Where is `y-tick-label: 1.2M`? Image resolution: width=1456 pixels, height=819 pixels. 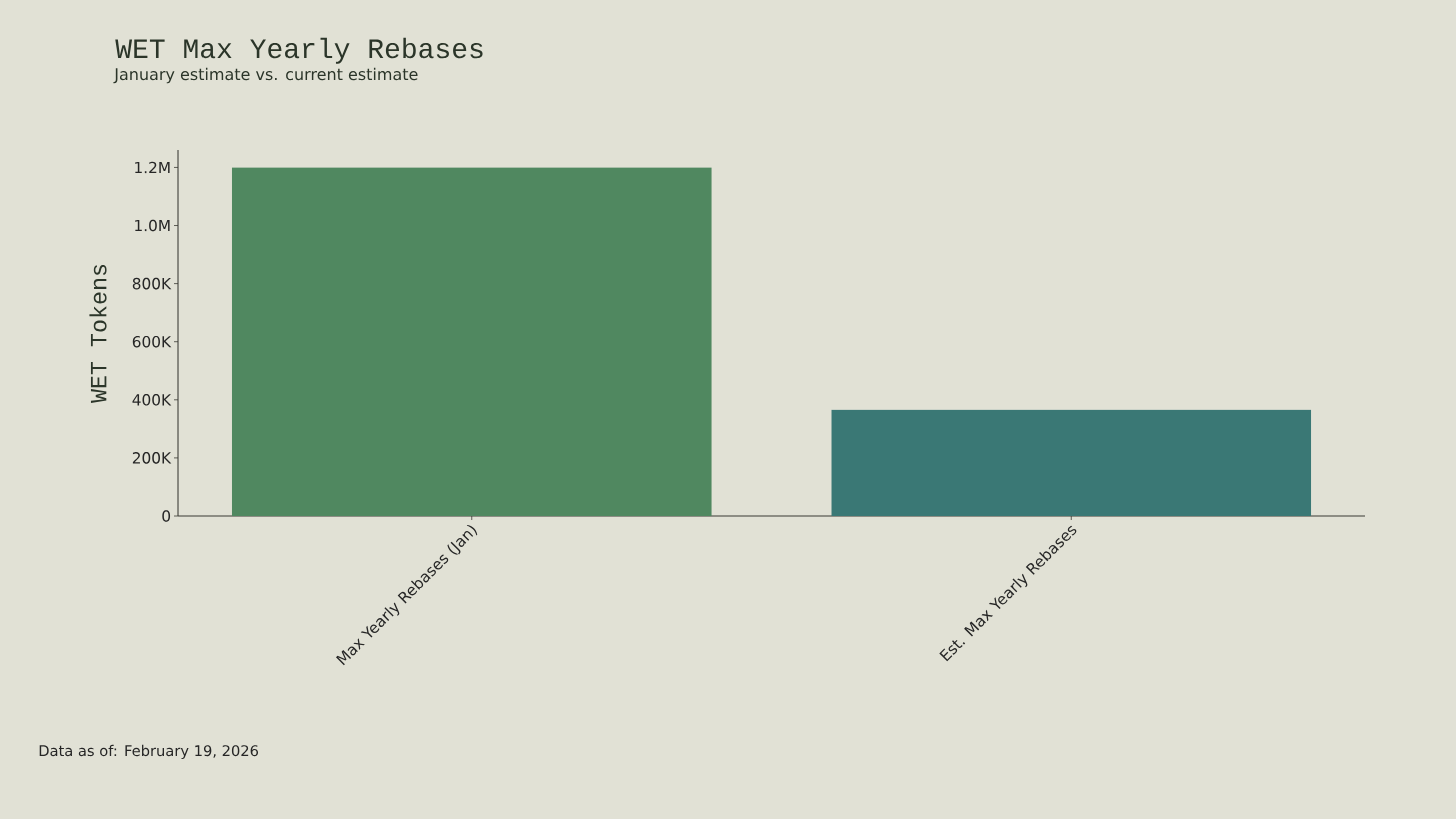
y-tick-label: 1.2M is located at coordinates (152, 167).